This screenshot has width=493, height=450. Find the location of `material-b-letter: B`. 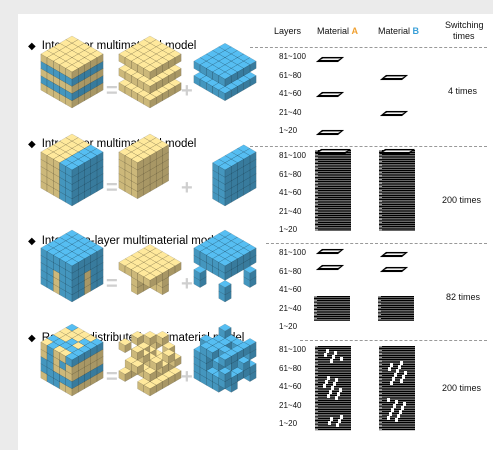

material-b-letter: B is located at coordinates (416, 31).